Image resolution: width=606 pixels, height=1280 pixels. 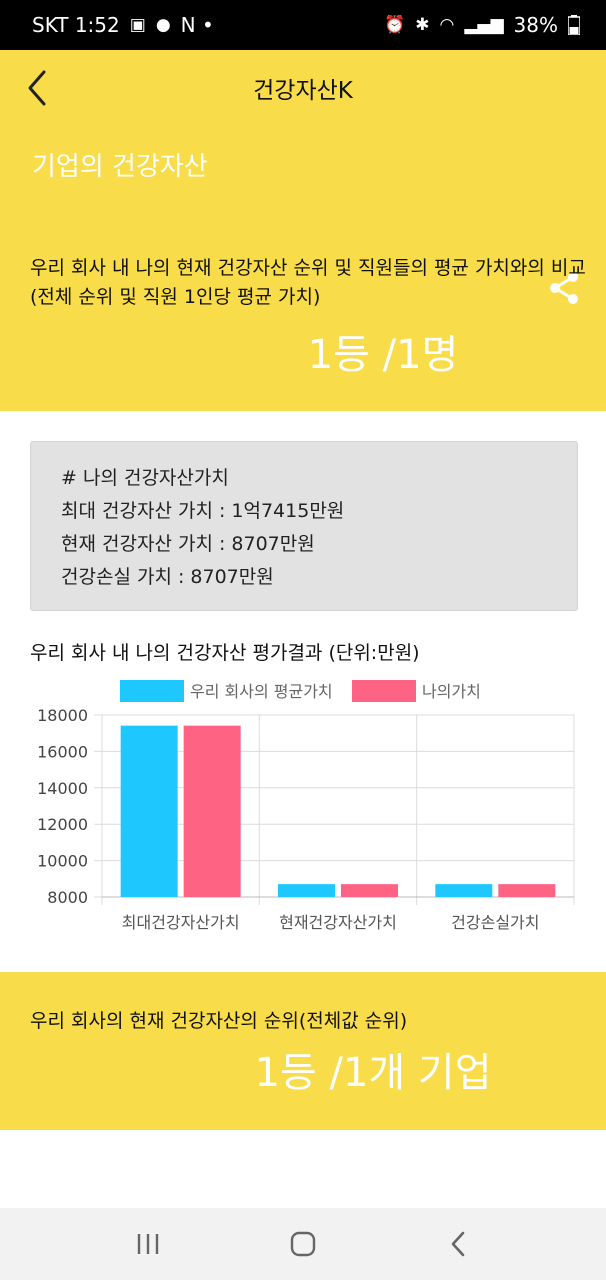 I want to click on hero-title: 기업의 건강자산, so click(x=120, y=167).